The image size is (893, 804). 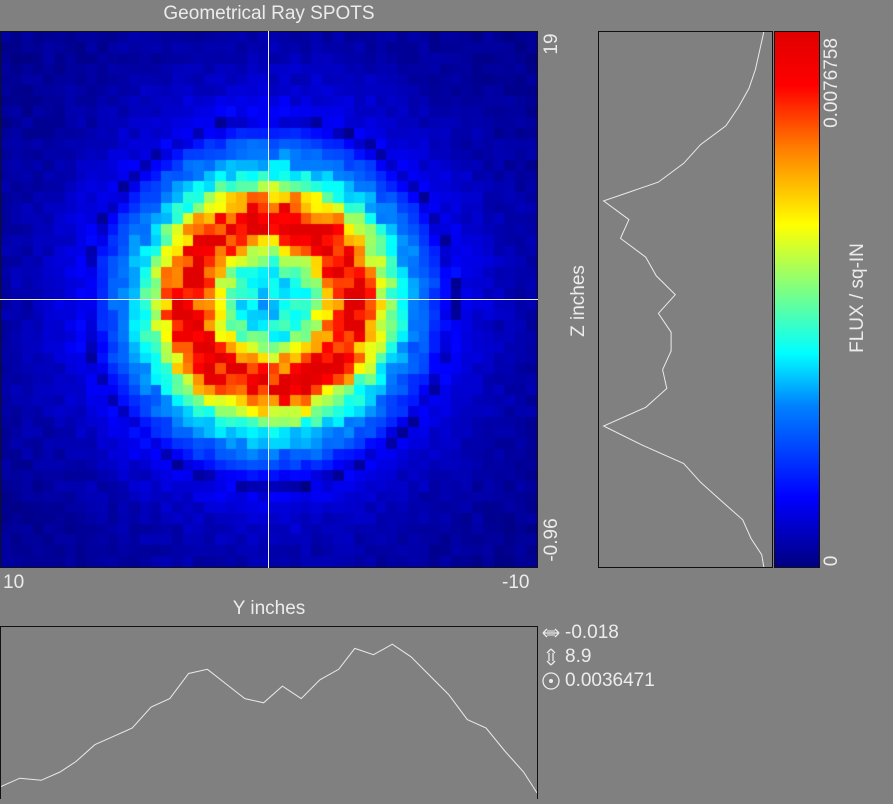 What do you see at coordinates (857, 298) in the screenshot?
I see `colorbar-title: FLUX / sq-IN` at bounding box center [857, 298].